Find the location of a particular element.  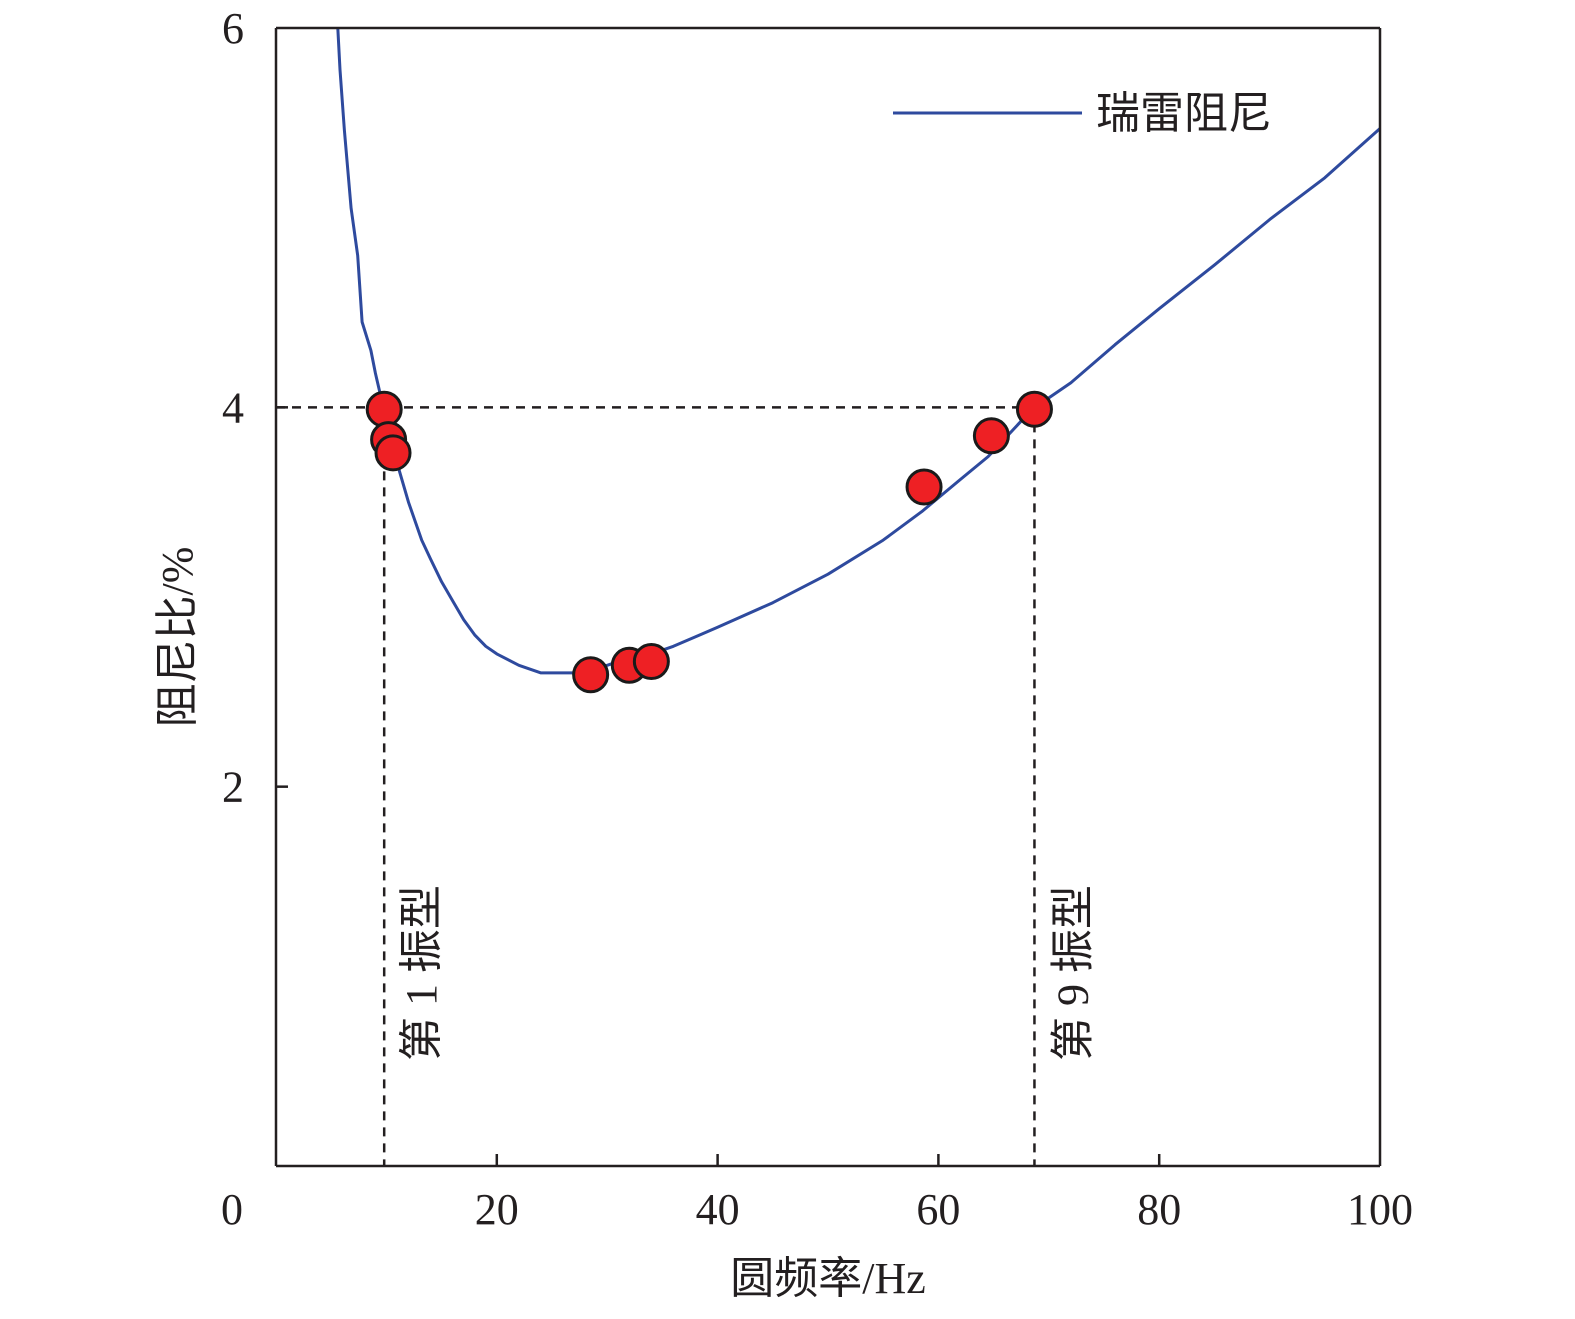

y-tick-label-6: 6 is located at coordinates (233, 28).